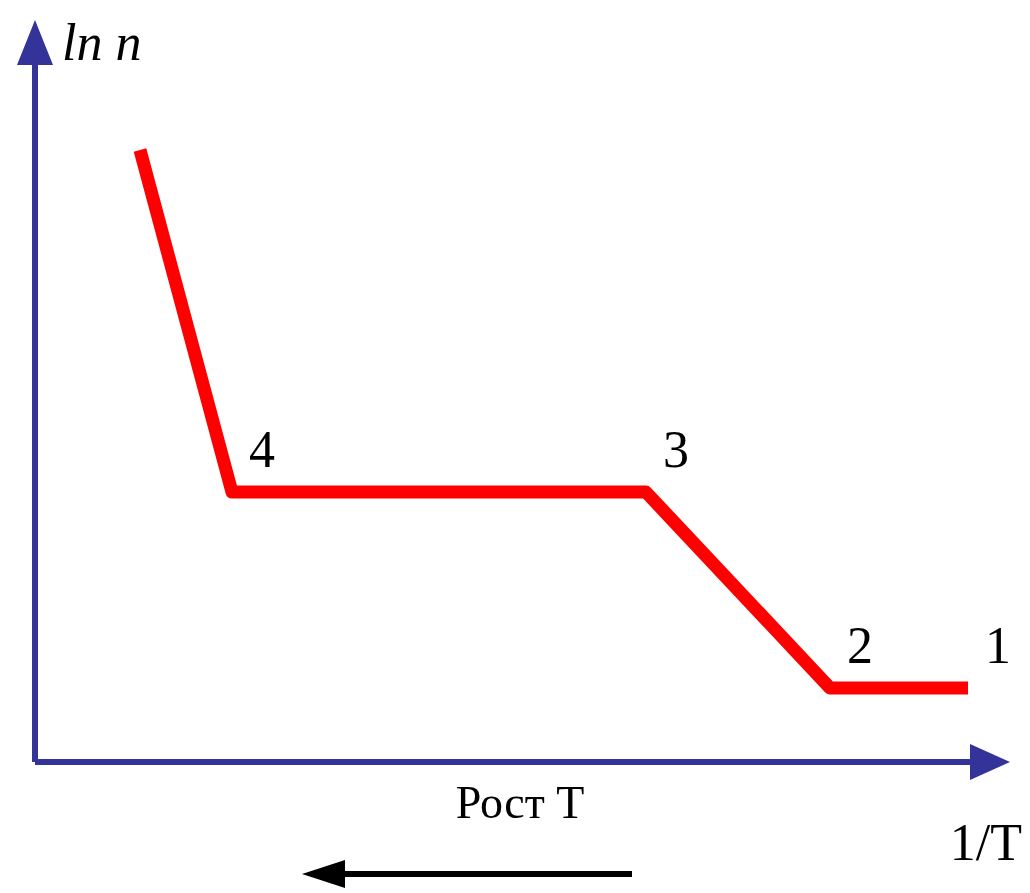 The width and height of the screenshot is (1030, 893). Describe the element at coordinates (676, 450) in the screenshot. I see `annotation: 3` at that location.